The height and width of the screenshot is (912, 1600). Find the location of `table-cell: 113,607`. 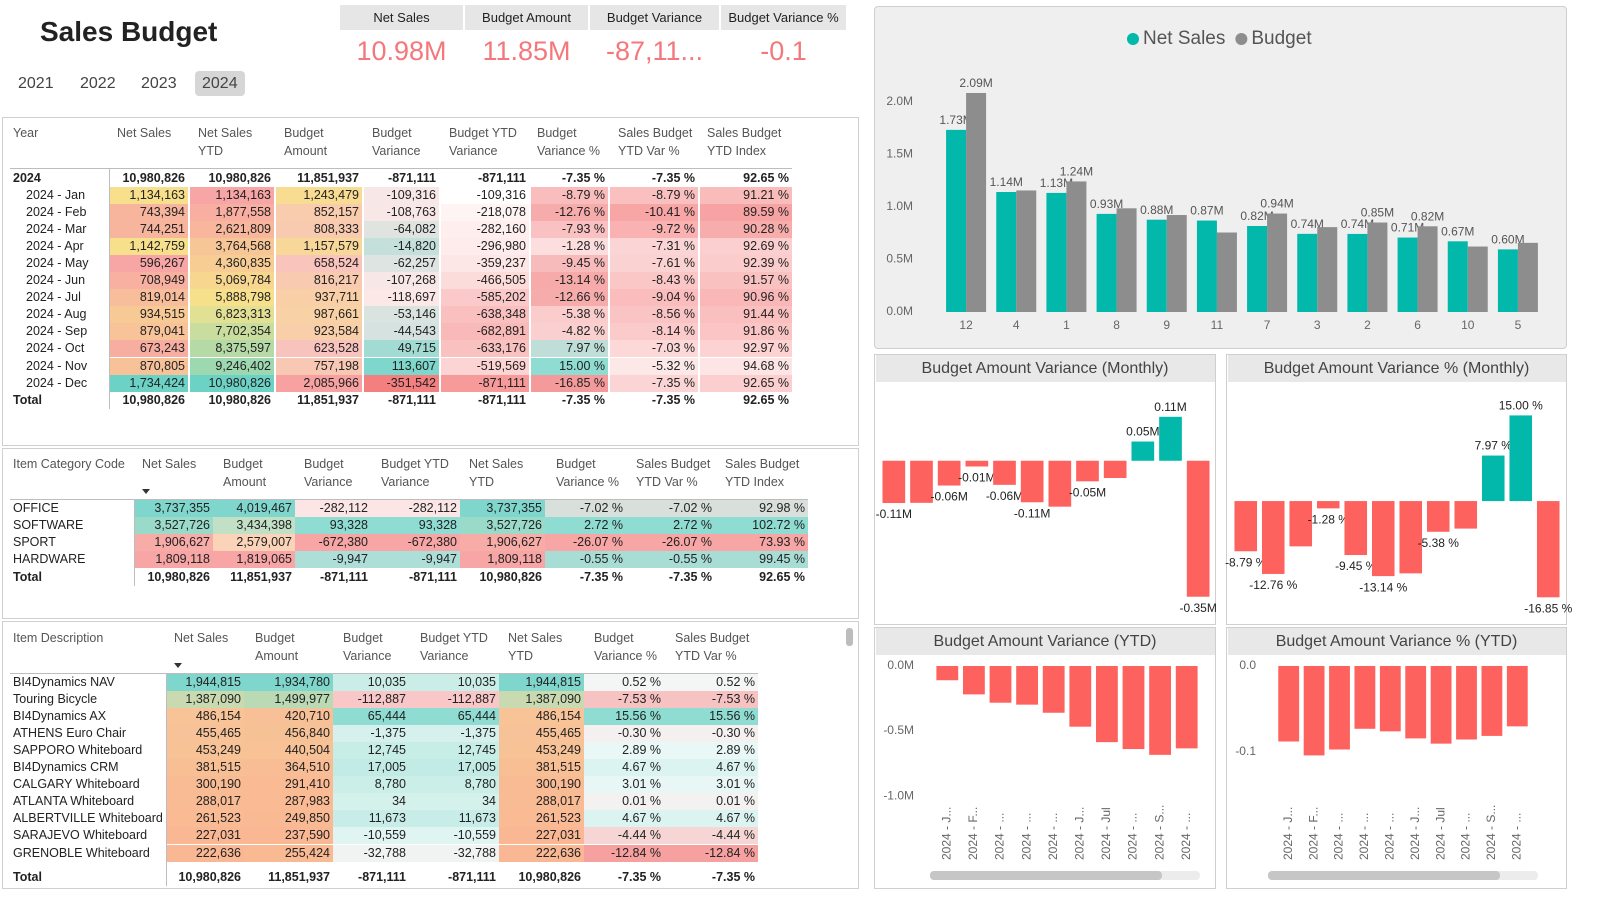

table-cell: 113,607 is located at coordinates (401, 366).